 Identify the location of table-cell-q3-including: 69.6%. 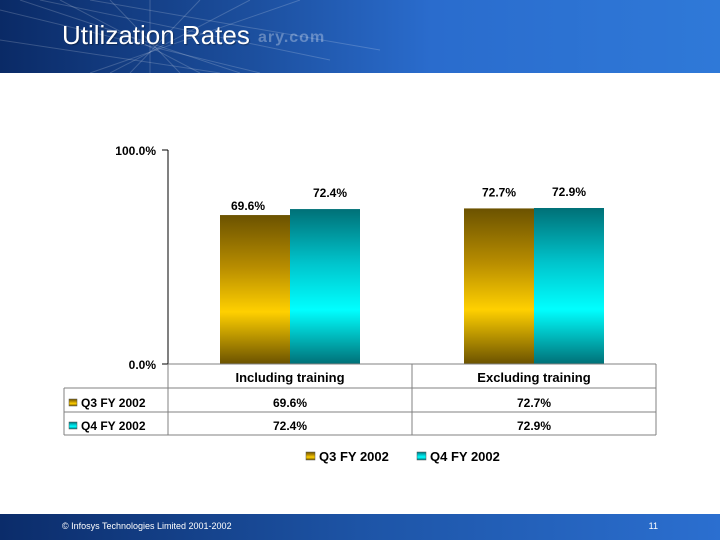
(290, 403).